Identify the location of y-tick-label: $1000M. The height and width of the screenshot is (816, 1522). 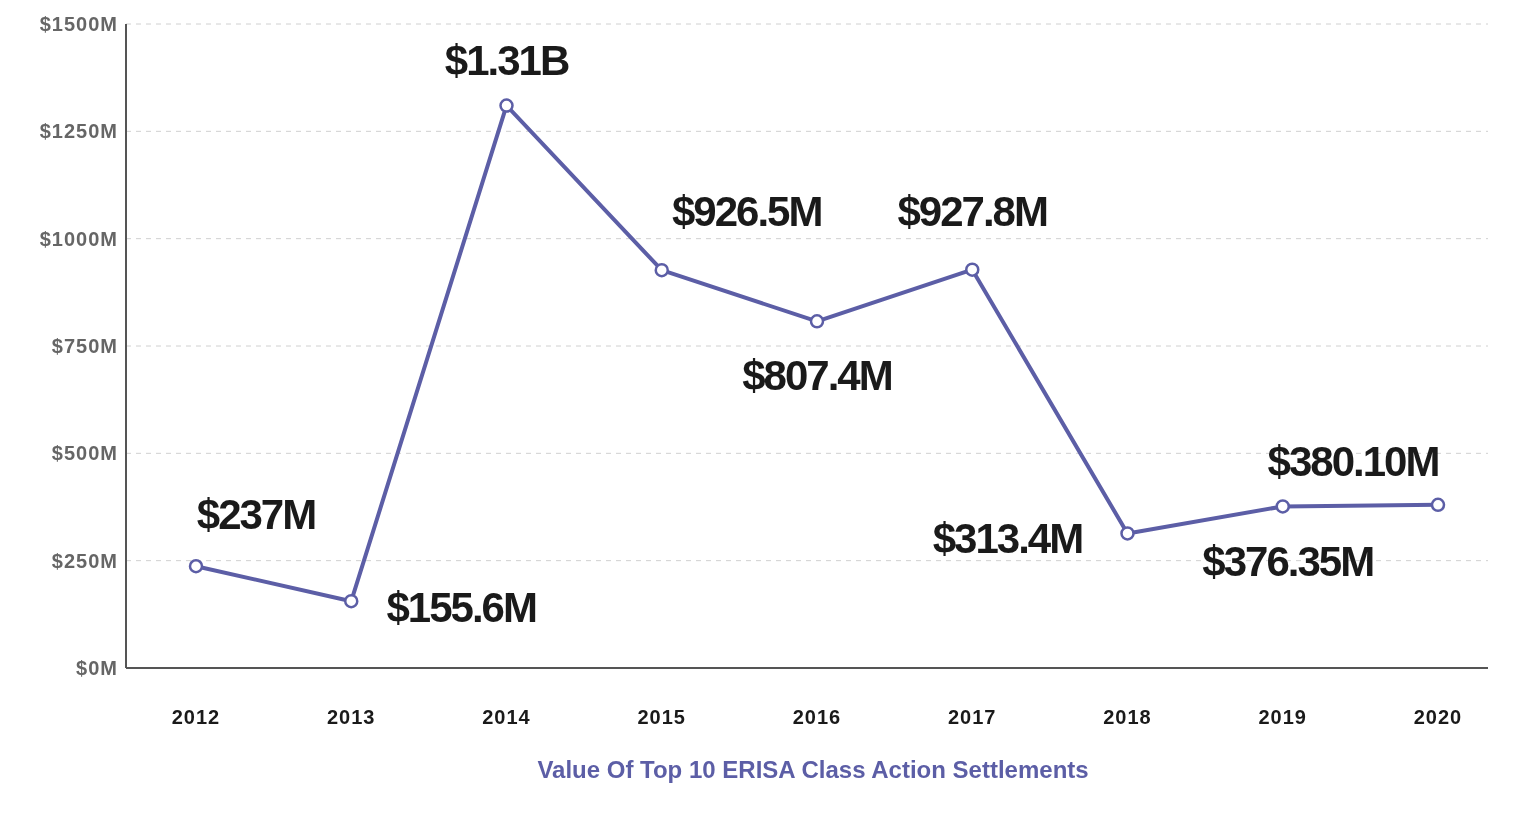
(78, 238).